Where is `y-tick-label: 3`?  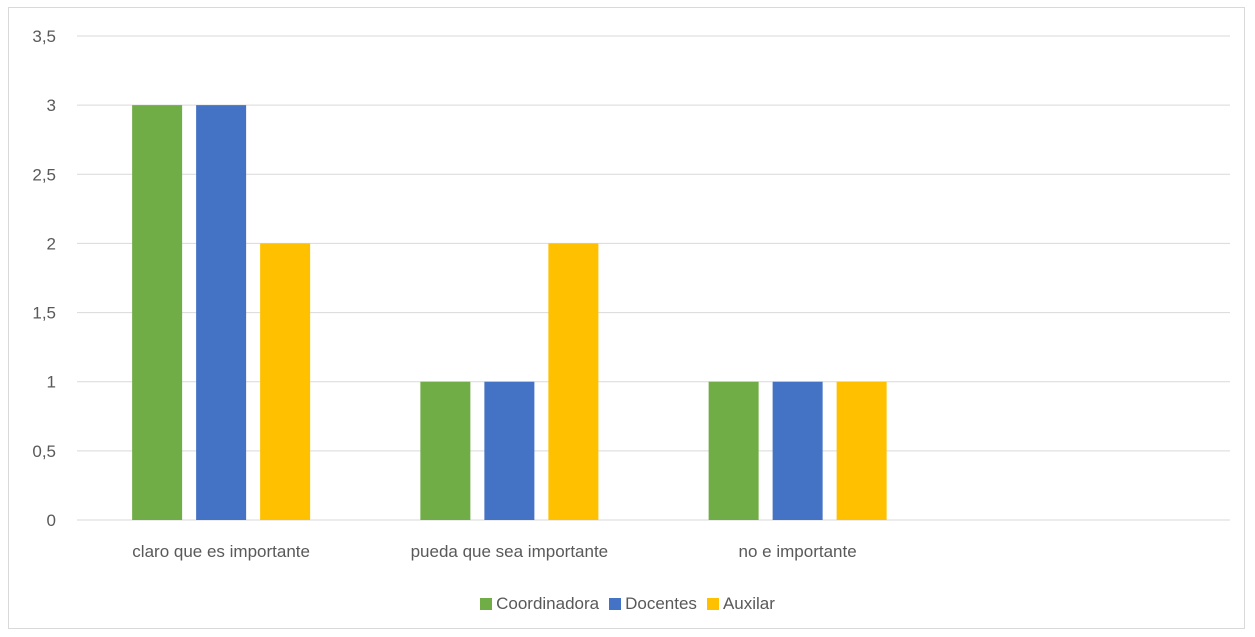 y-tick-label: 3 is located at coordinates (51, 105).